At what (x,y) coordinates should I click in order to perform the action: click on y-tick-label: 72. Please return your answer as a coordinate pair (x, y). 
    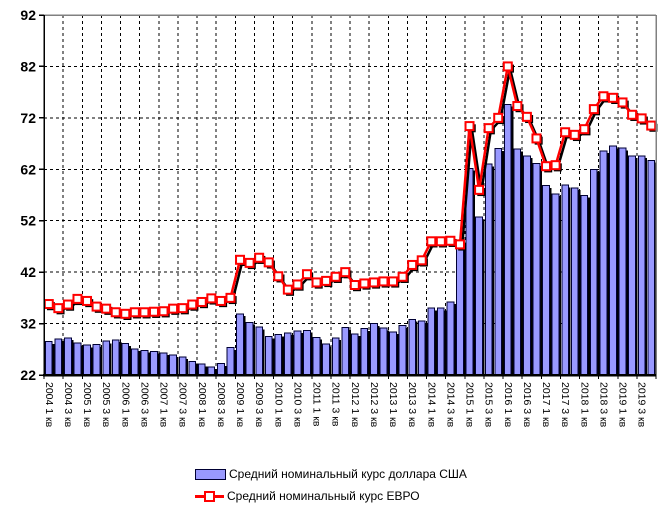
    Looking at the image, I should click on (28, 118).